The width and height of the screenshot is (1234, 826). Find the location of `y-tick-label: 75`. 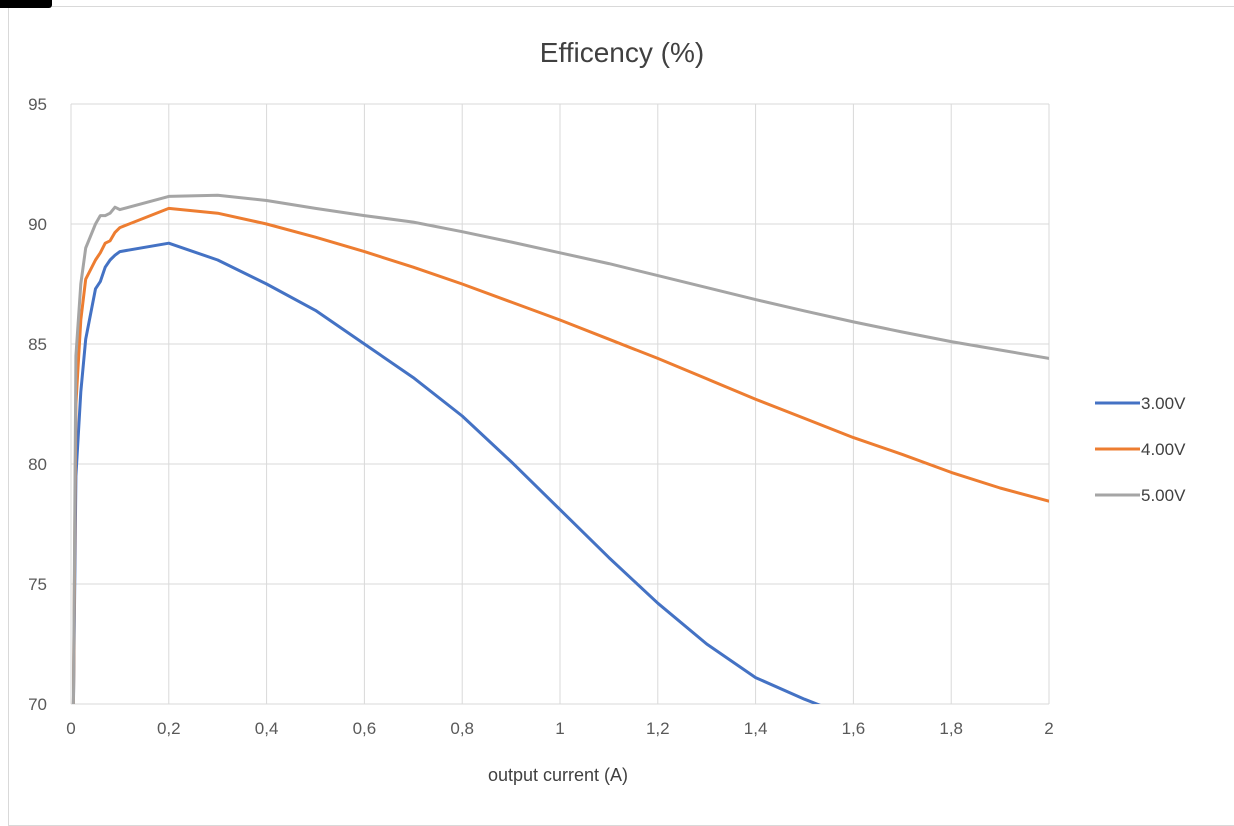

y-tick-label: 75 is located at coordinates (37, 584).